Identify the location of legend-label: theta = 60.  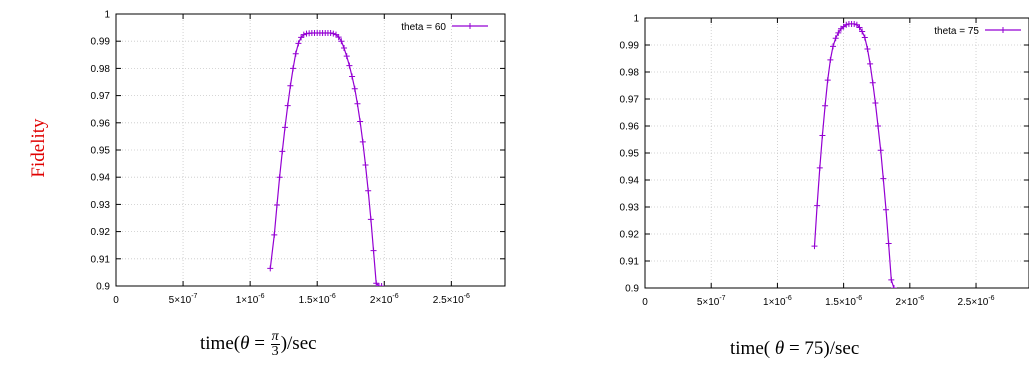
(423, 27).